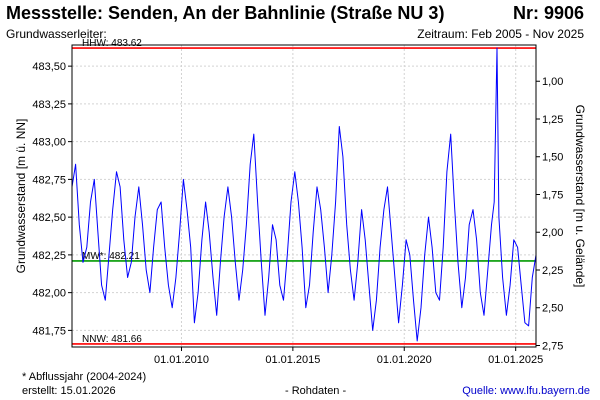 The image size is (600, 400). I want to click on period-label: Zeitraum: Feb 2005 - Nov 2025, so click(500, 34).